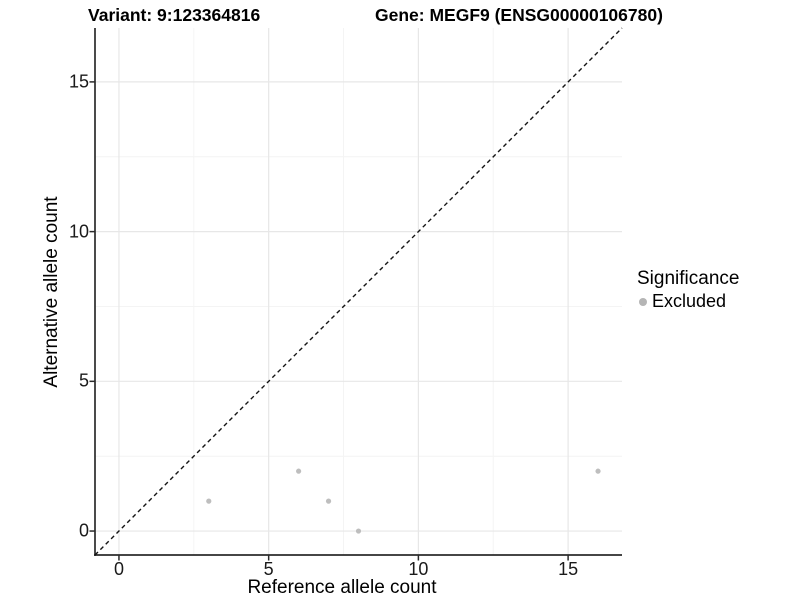 The width and height of the screenshot is (800, 600). Describe the element at coordinates (83, 380) in the screenshot. I see `y-tick-label: 5` at that location.